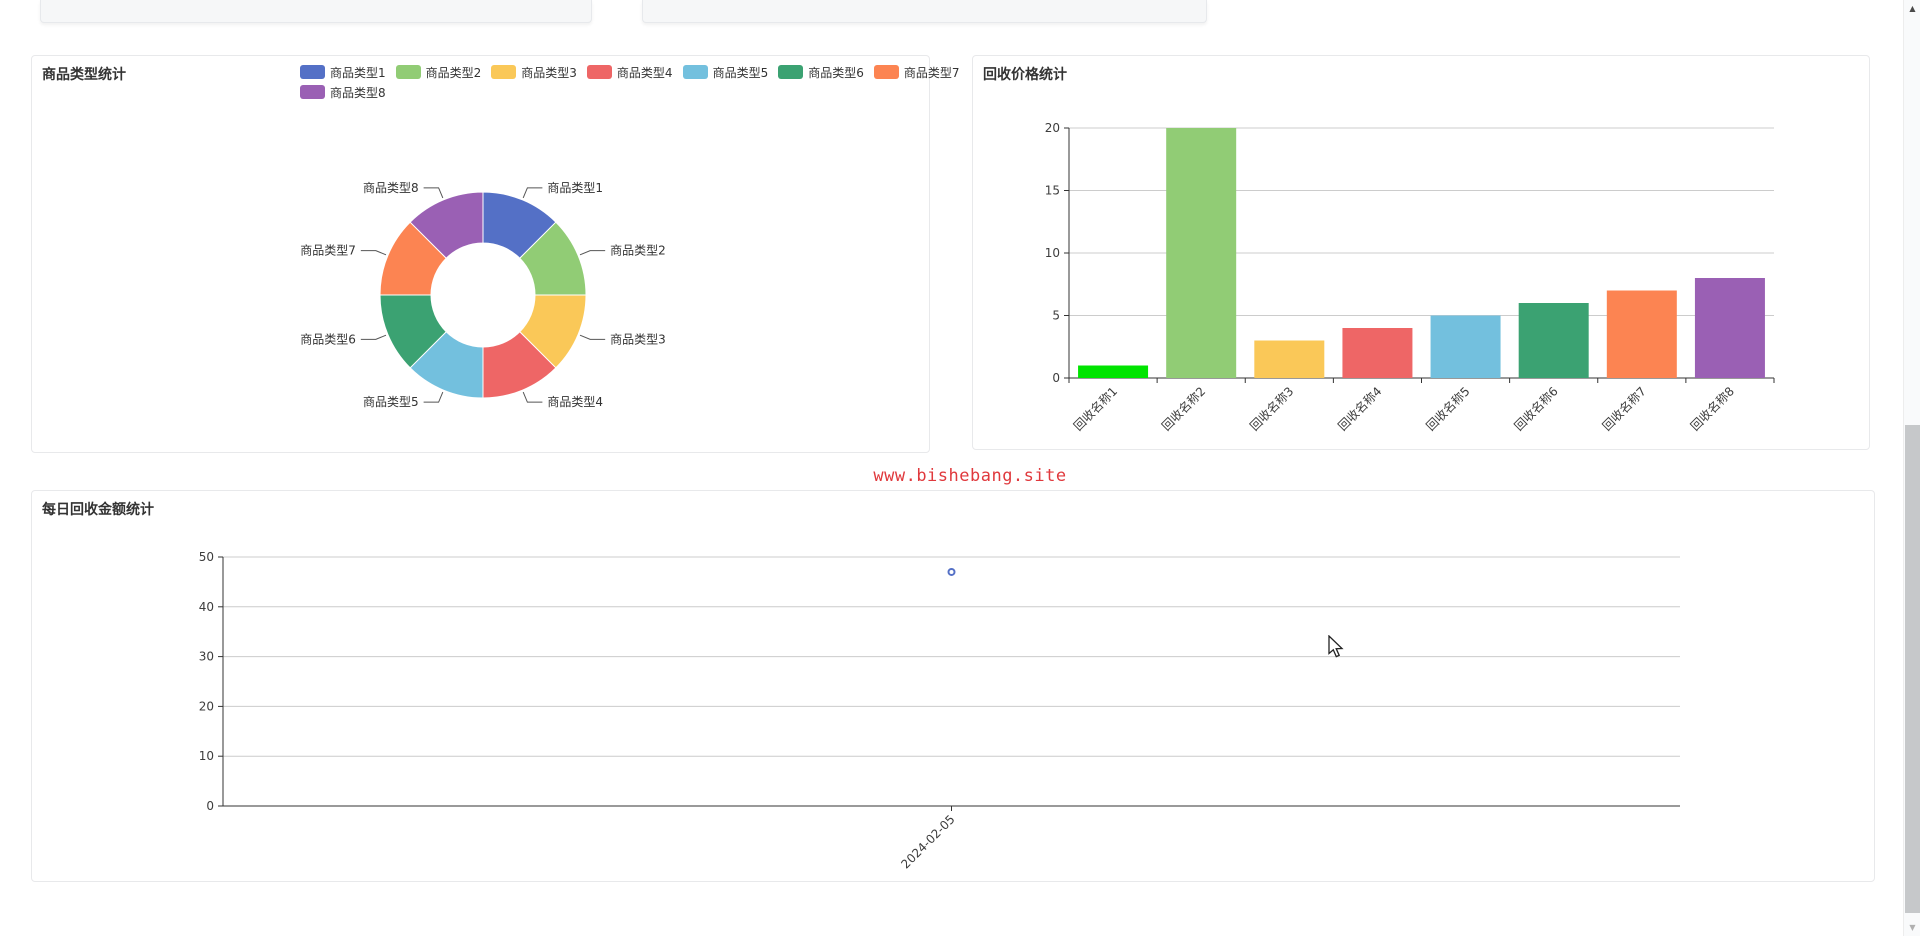 The width and height of the screenshot is (1920, 936). Describe the element at coordinates (836, 72) in the screenshot. I see `legend-label: 商品类型6` at that location.